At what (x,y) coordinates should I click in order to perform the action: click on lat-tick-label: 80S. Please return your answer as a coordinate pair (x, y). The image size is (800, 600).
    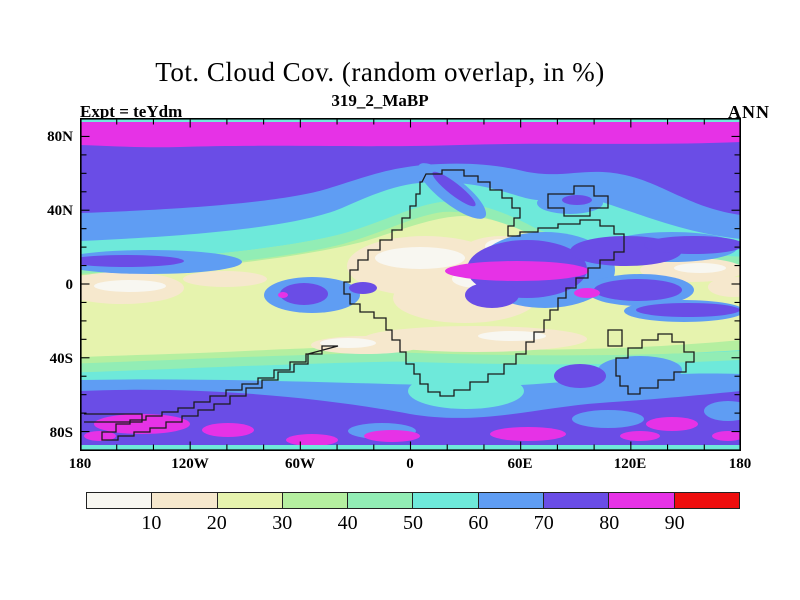
    Looking at the image, I should click on (61, 433).